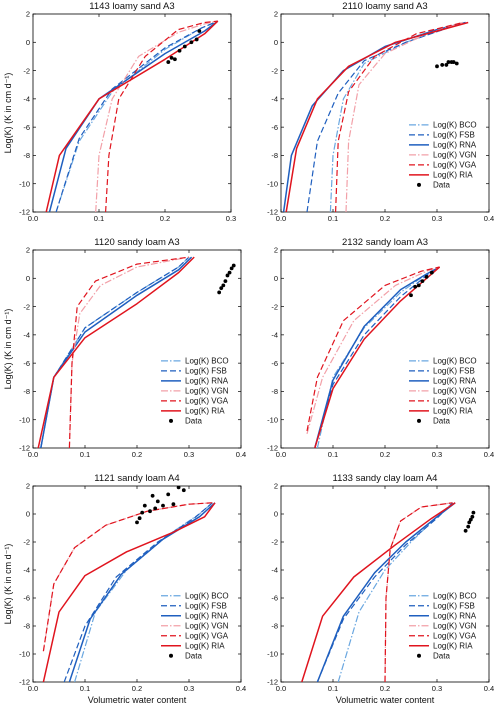 The width and height of the screenshot is (500, 710). Describe the element at coordinates (131, 6) in the screenshot. I see `chart-title: 1143 loamy sand A3` at that location.